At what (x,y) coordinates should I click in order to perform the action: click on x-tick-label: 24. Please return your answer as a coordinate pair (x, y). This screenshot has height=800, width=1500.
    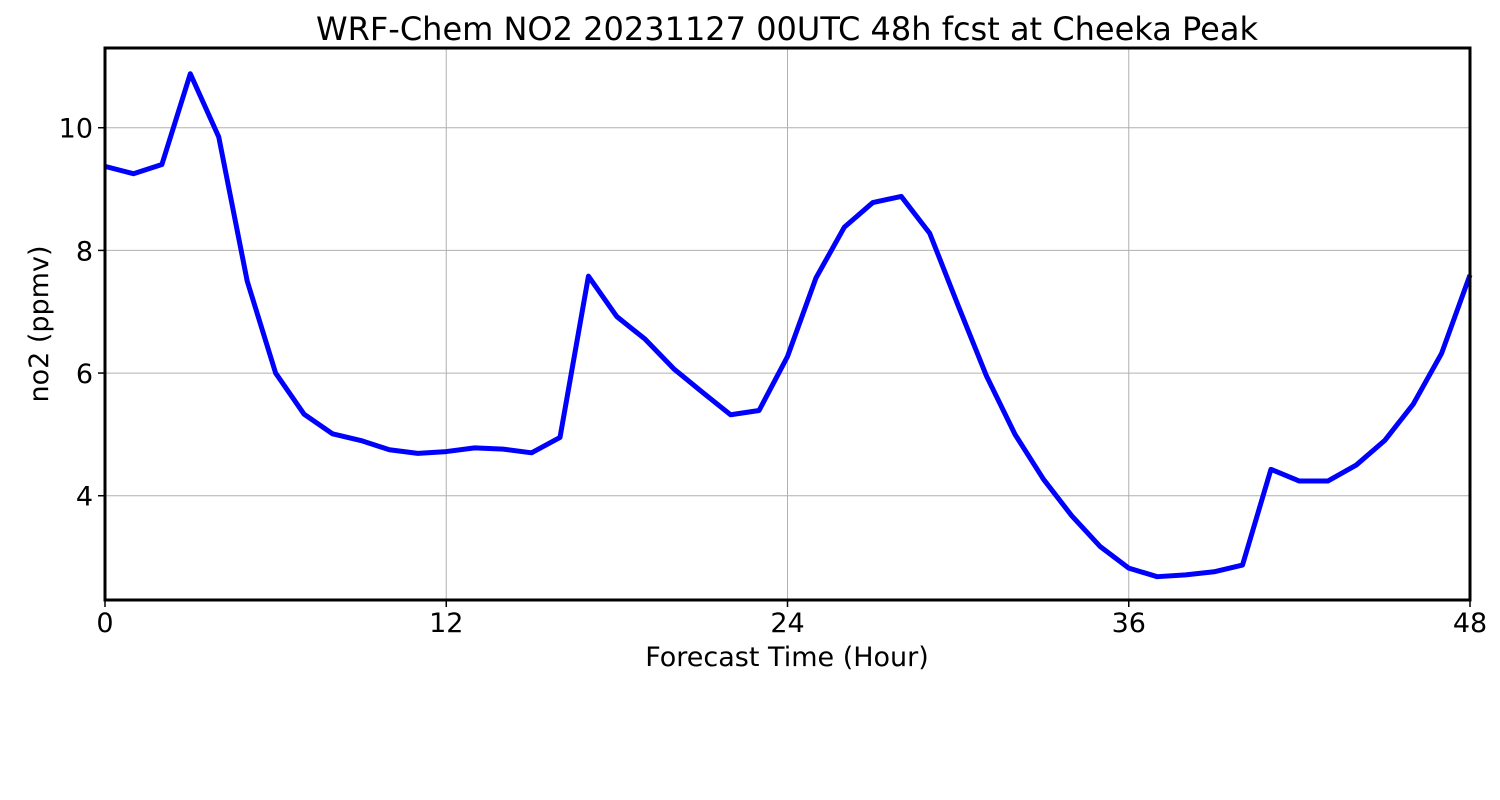
    Looking at the image, I should click on (787, 623).